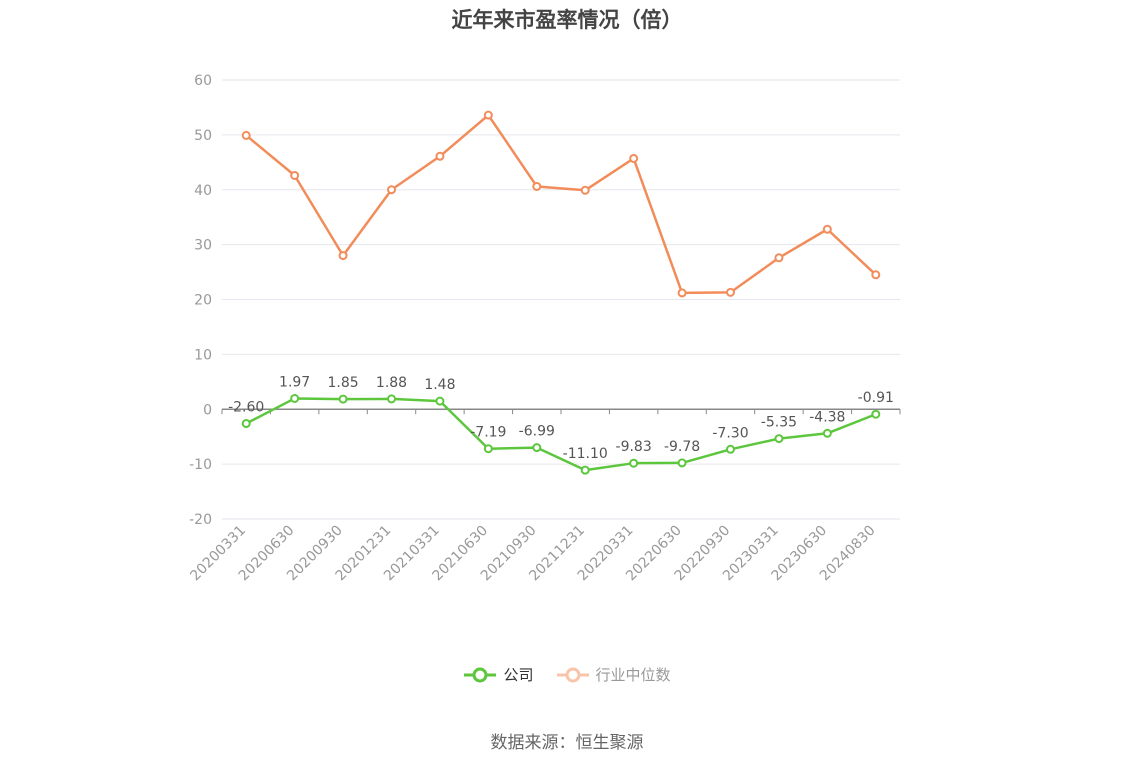 The height and width of the screenshot is (766, 1134). I want to click on company-data-label: 1.48, so click(439, 385).